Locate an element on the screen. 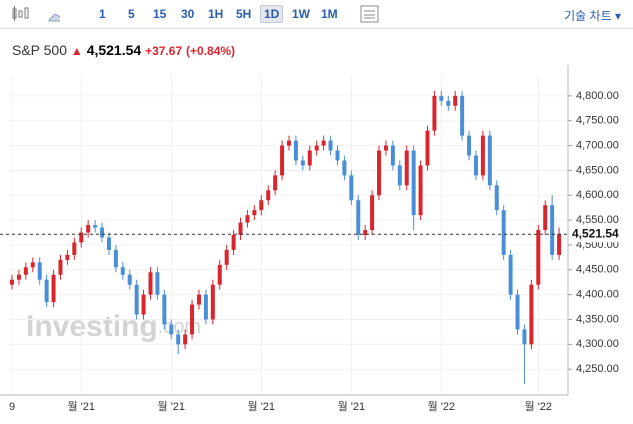 This screenshot has height=424, width=633. change-pct: (+0.84%) is located at coordinates (211, 51).